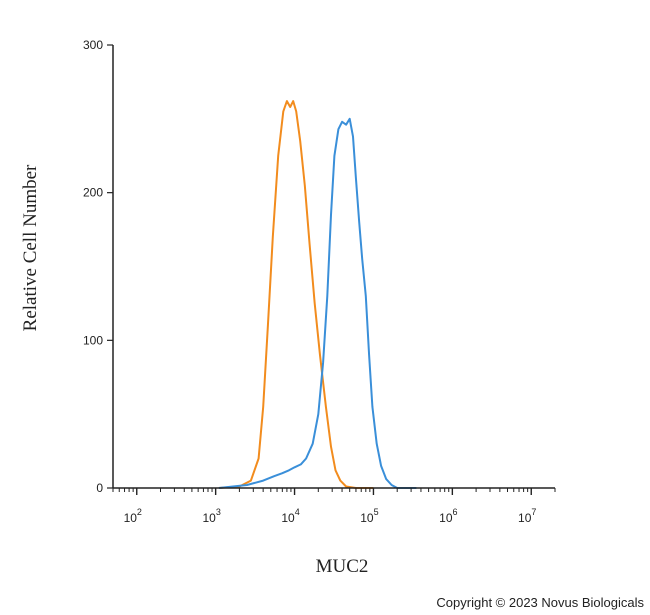  What do you see at coordinates (290, 516) in the screenshot?
I see `x-tick-label: 10⁴` at bounding box center [290, 516].